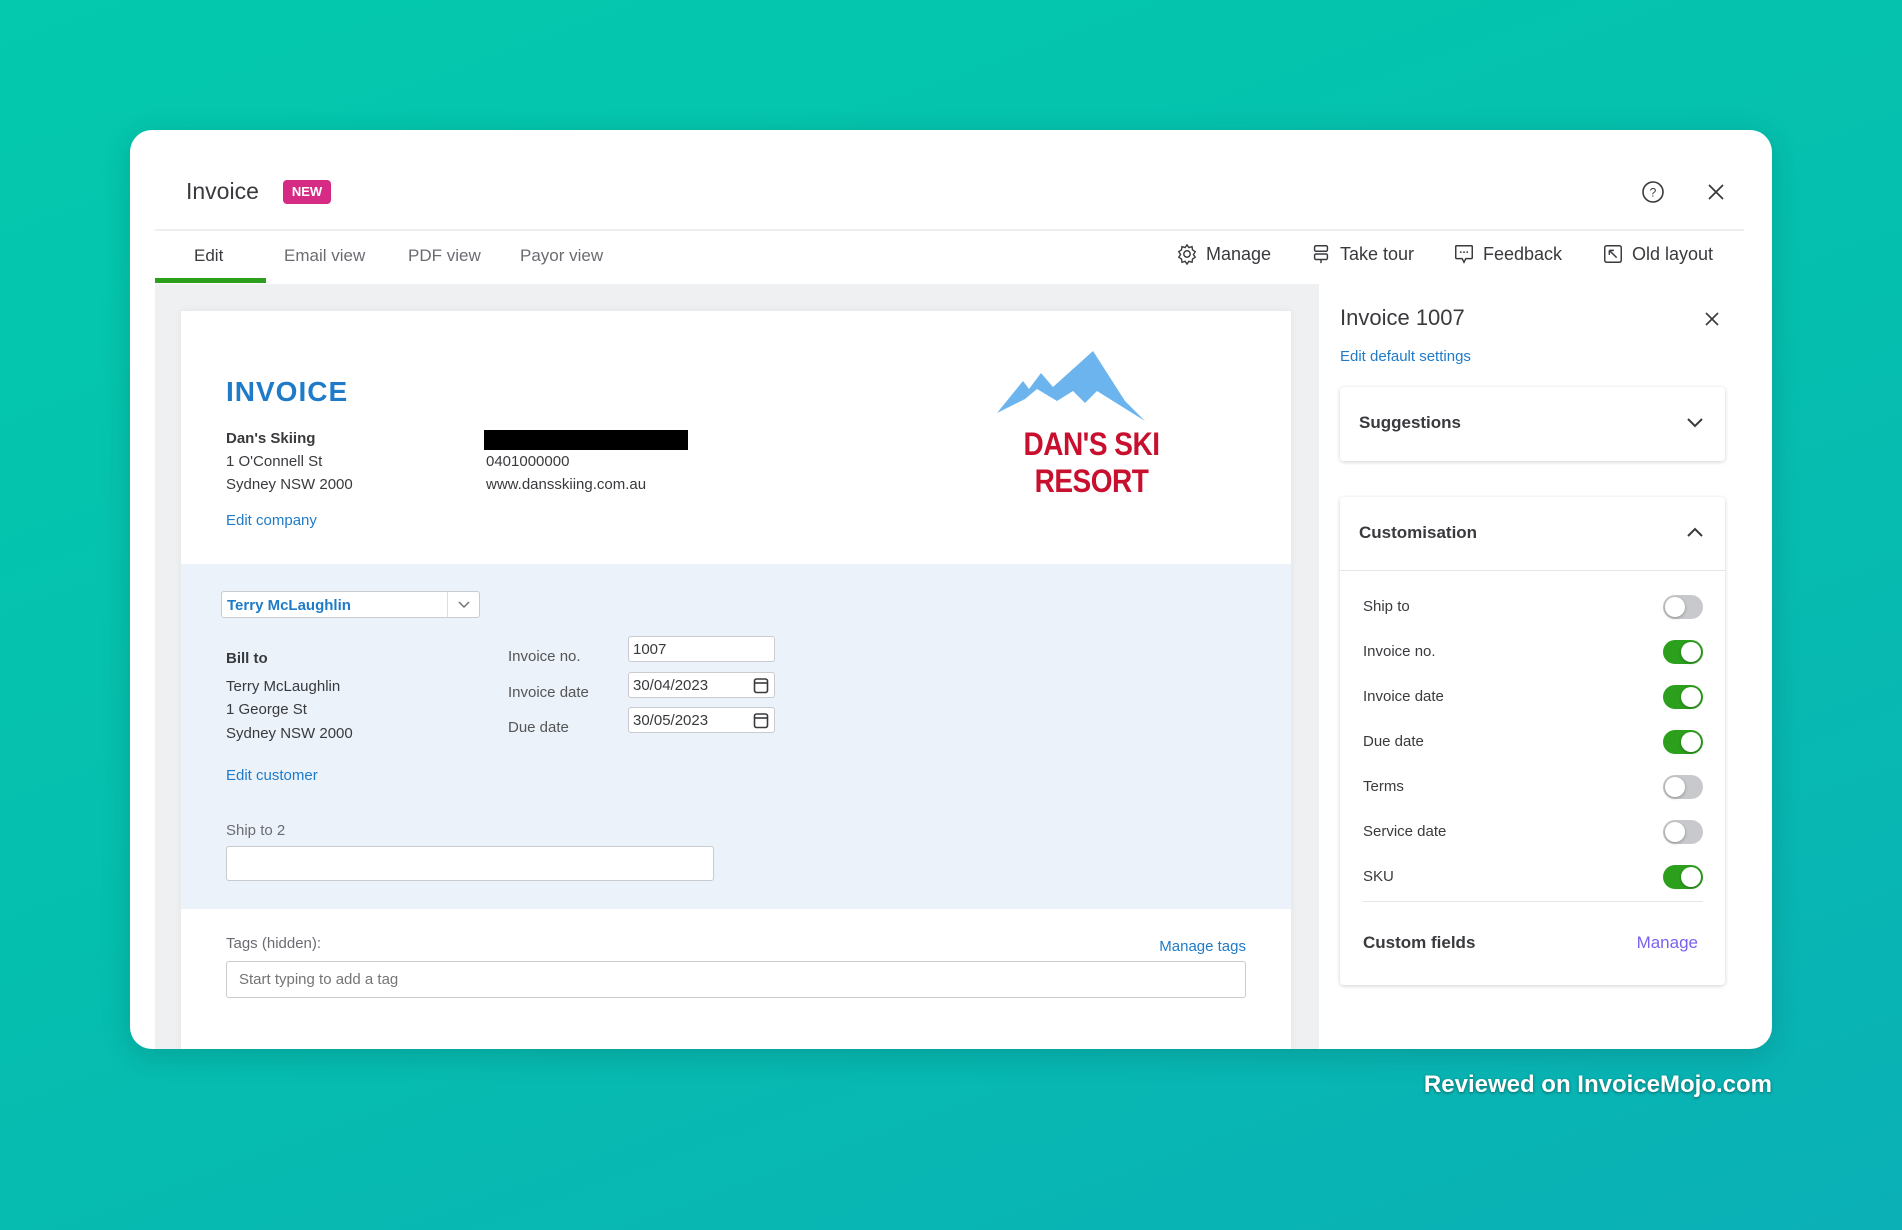  I want to click on tab-edit: Edit, so click(209, 255).